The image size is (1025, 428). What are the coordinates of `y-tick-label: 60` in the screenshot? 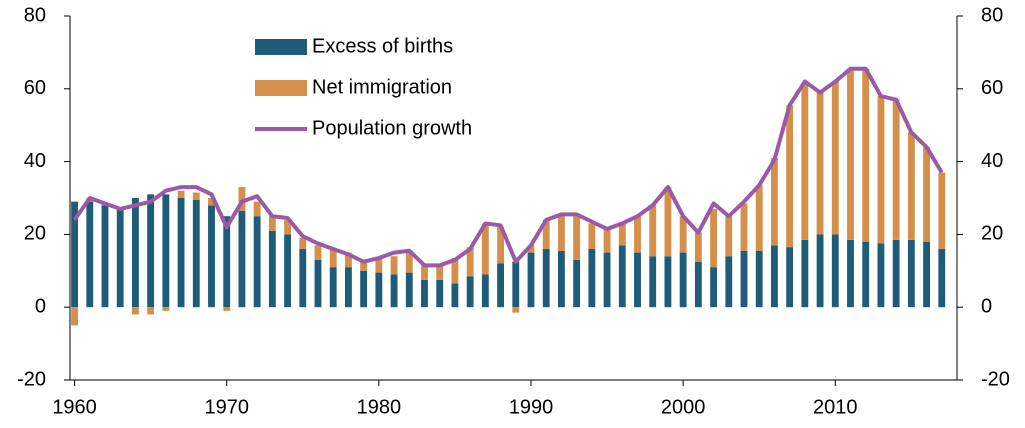 It's located at (35, 88).